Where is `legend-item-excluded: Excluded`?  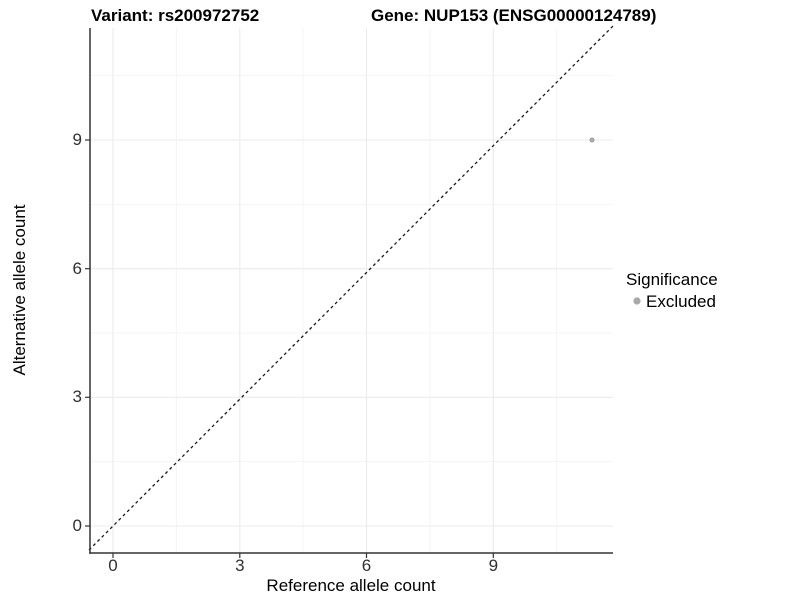 legend-item-excluded: Excluded is located at coordinates (681, 301).